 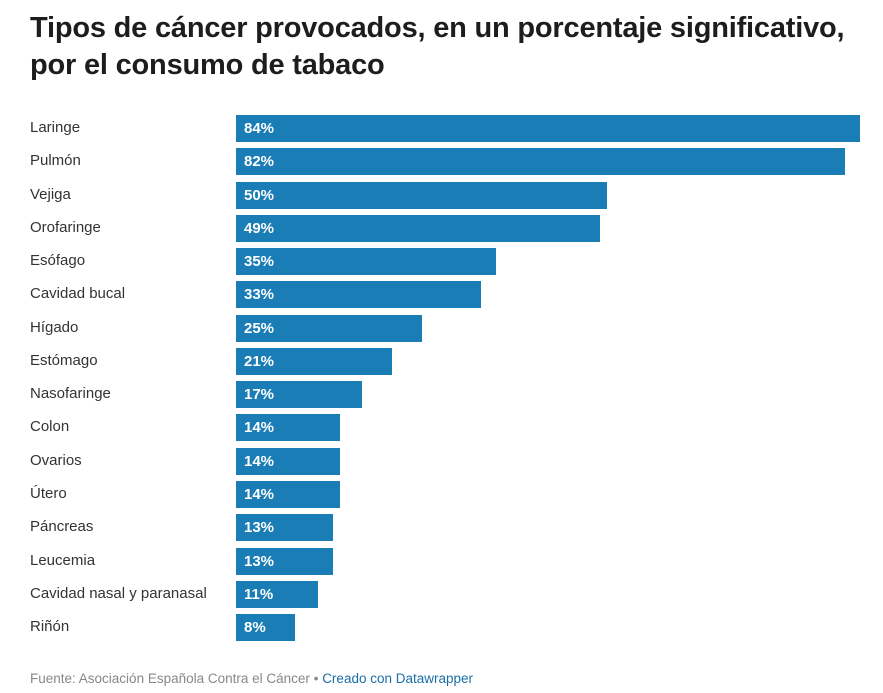 What do you see at coordinates (63, 560) in the screenshot?
I see `category-label: Leucemia` at bounding box center [63, 560].